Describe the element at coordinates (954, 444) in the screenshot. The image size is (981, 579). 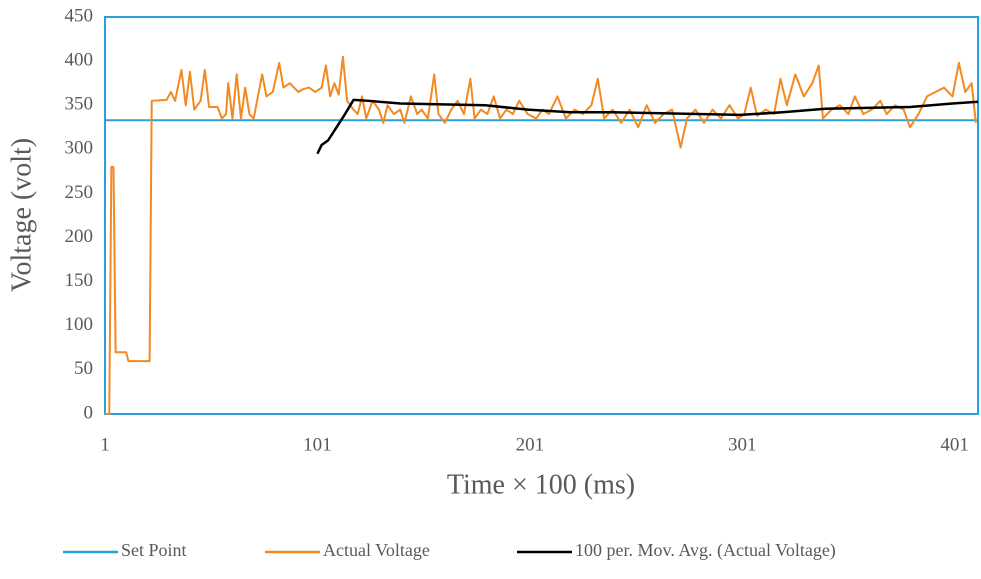
I see `x-tick-label: 401` at that location.